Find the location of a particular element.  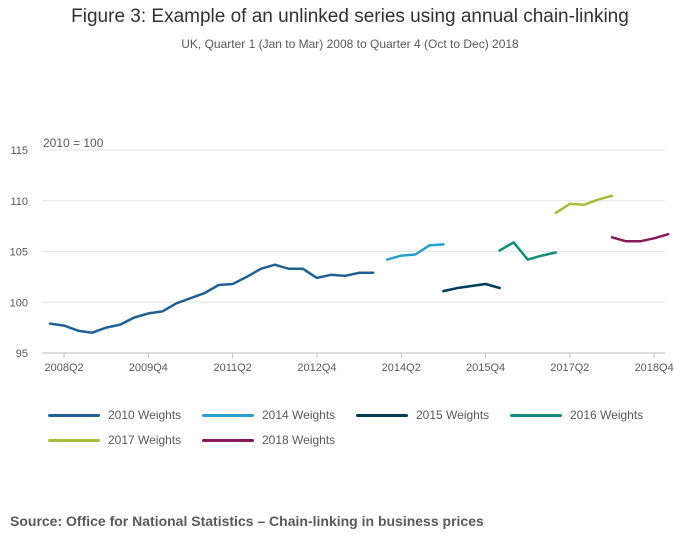

x-tick-label: 2008Q2 is located at coordinates (63, 368).